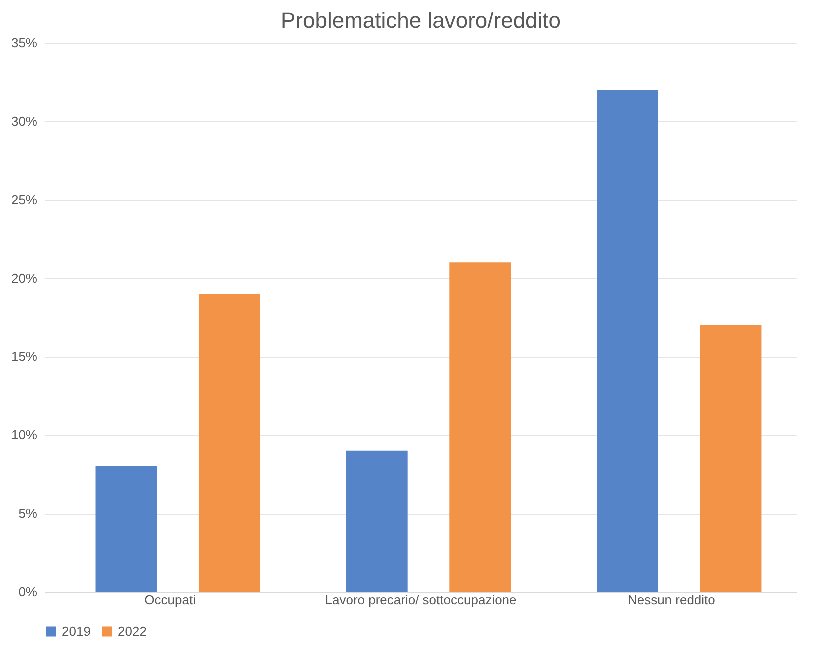  Describe the element at coordinates (24, 43) in the screenshot. I see `y-tick-label: 35%` at that location.